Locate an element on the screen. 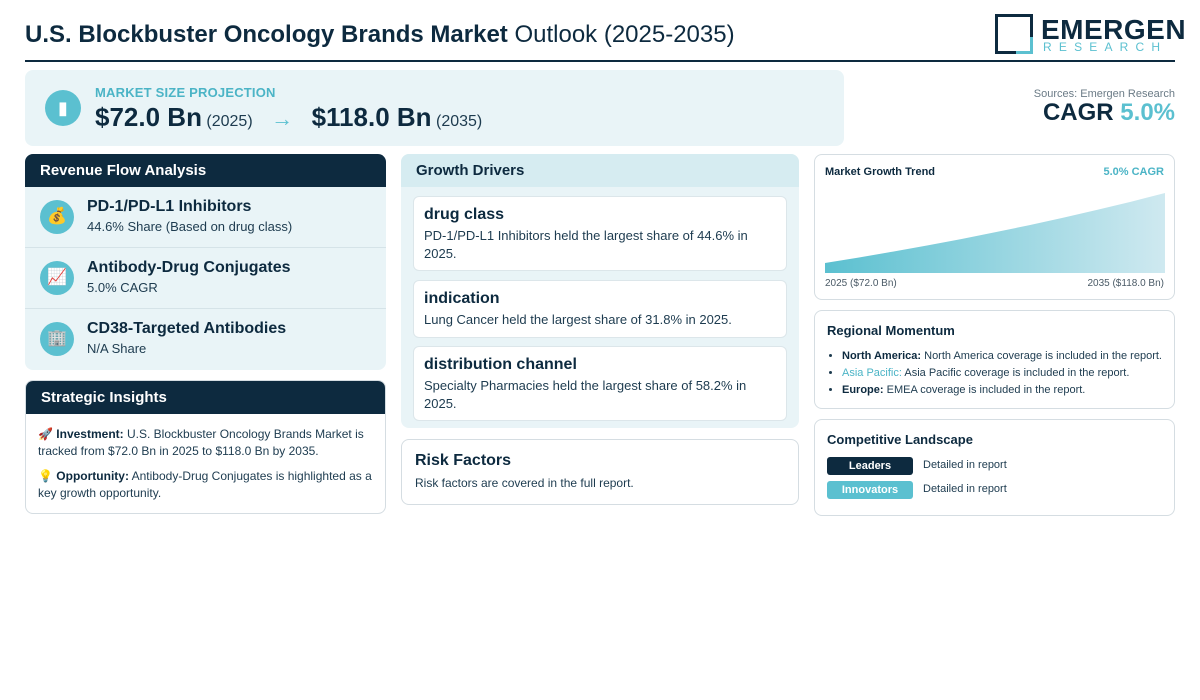 Image resolution: width=1200 pixels, height=700 pixels. risk-factors-heading: Risk Factors is located at coordinates (463, 460).